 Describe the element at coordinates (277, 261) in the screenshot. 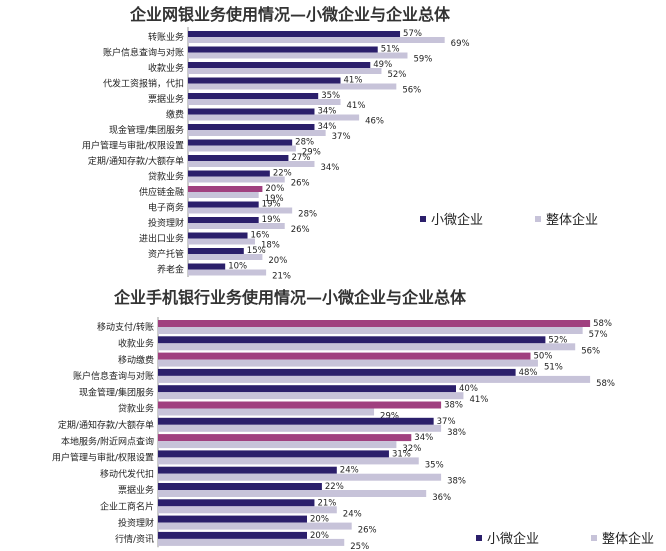

I see `value-label-total: 20%` at that location.